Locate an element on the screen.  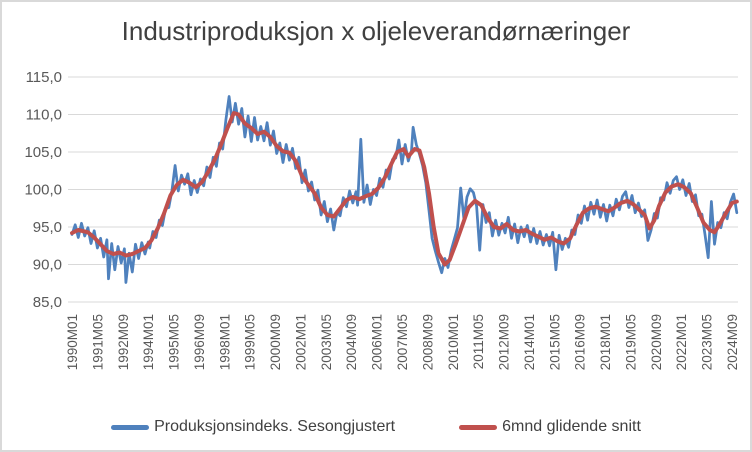
y-axis-tick-label: 115,0 is located at coordinates (44, 77).